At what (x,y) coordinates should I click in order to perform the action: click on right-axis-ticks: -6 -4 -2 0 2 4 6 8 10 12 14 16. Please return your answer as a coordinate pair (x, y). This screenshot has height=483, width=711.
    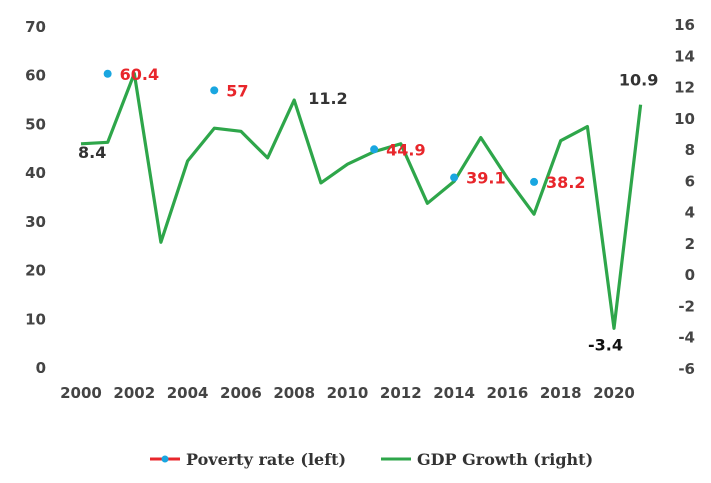
    Looking at the image, I should click on (684, 197).